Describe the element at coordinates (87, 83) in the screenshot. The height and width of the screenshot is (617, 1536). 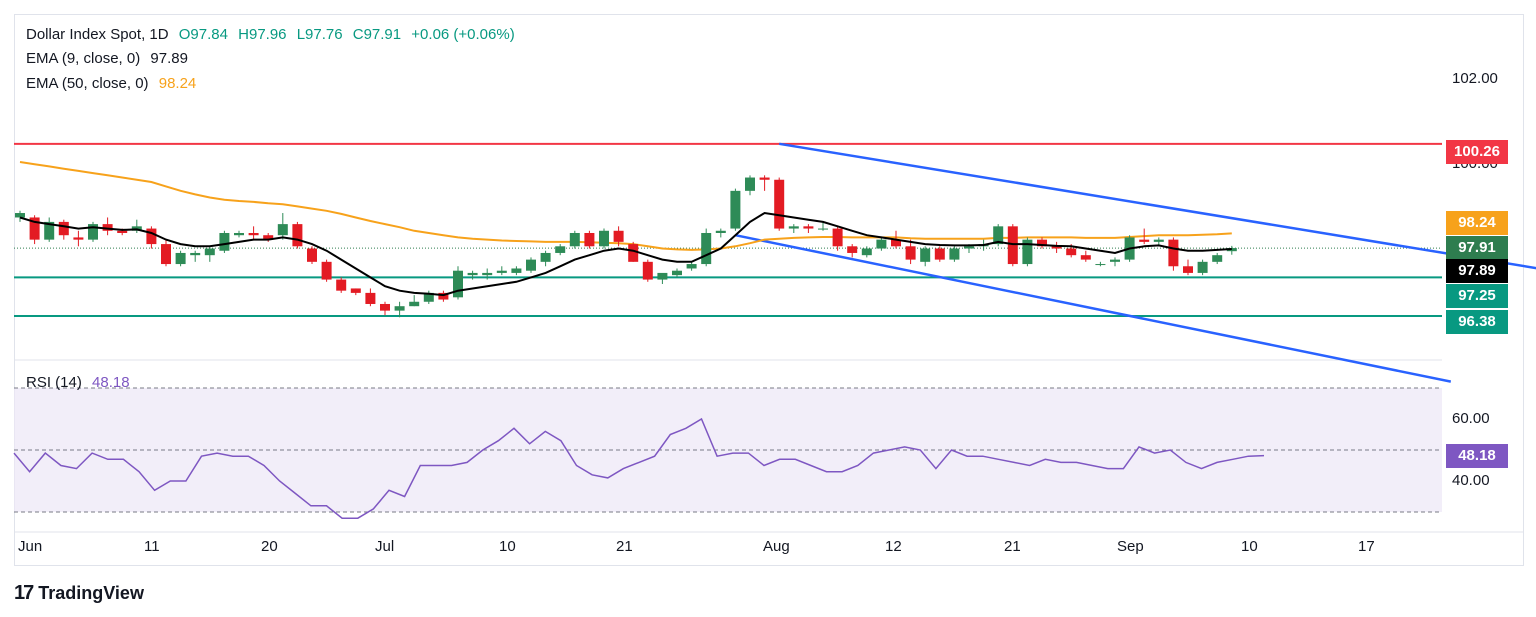
I see `ema50-label: EMA (50, close, 0)` at that location.